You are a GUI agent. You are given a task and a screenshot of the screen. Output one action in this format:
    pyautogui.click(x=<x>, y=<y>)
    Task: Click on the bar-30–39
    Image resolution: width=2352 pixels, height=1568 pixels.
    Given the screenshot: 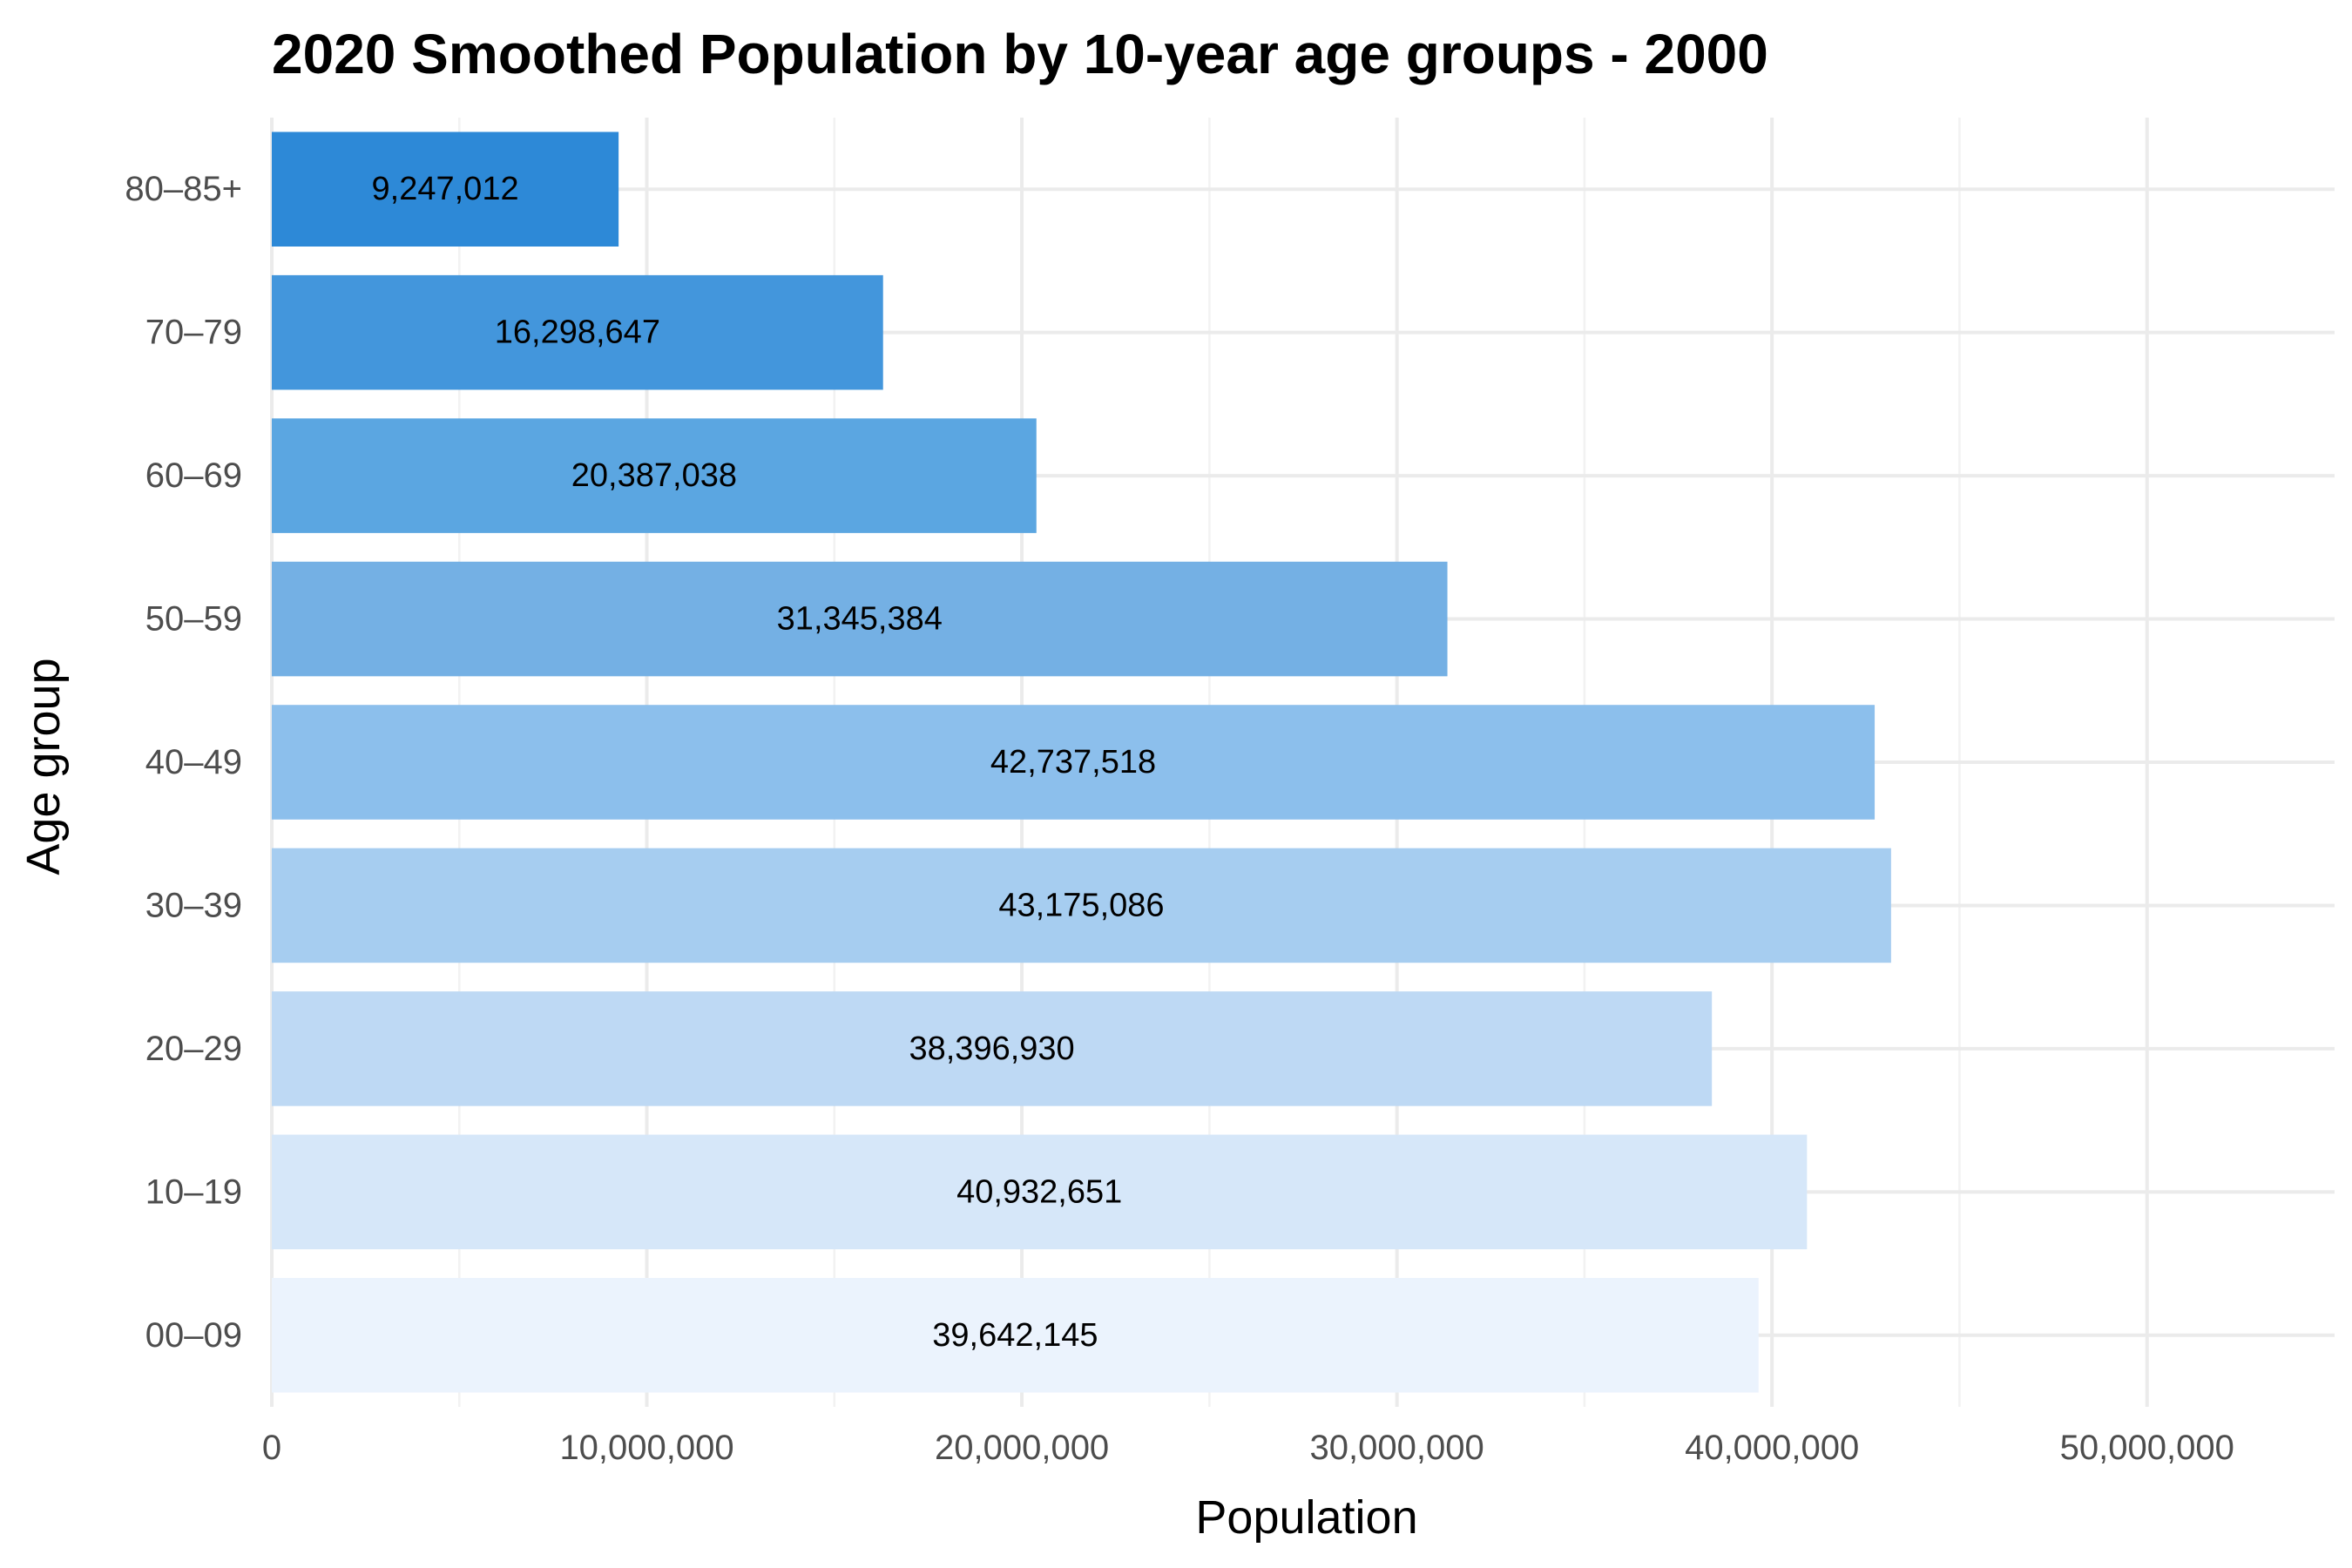 What is the action you would take?
    pyautogui.click(x=1081, y=906)
    